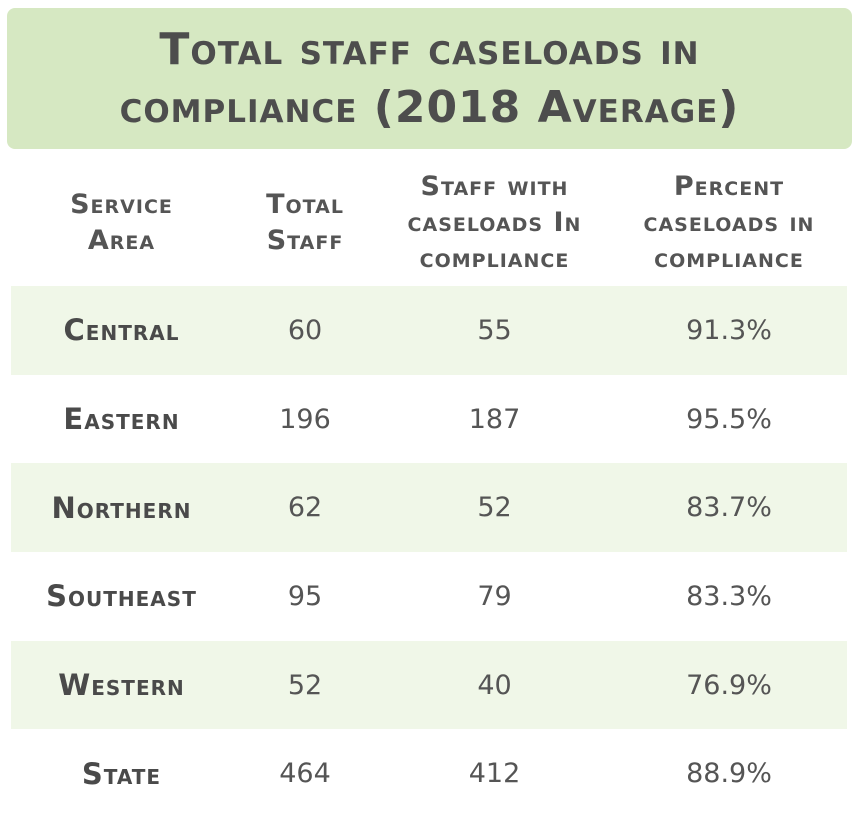 This screenshot has width=859, height=818. I want to click on column-header-label: Percent caseloads in compliance, so click(729, 222).